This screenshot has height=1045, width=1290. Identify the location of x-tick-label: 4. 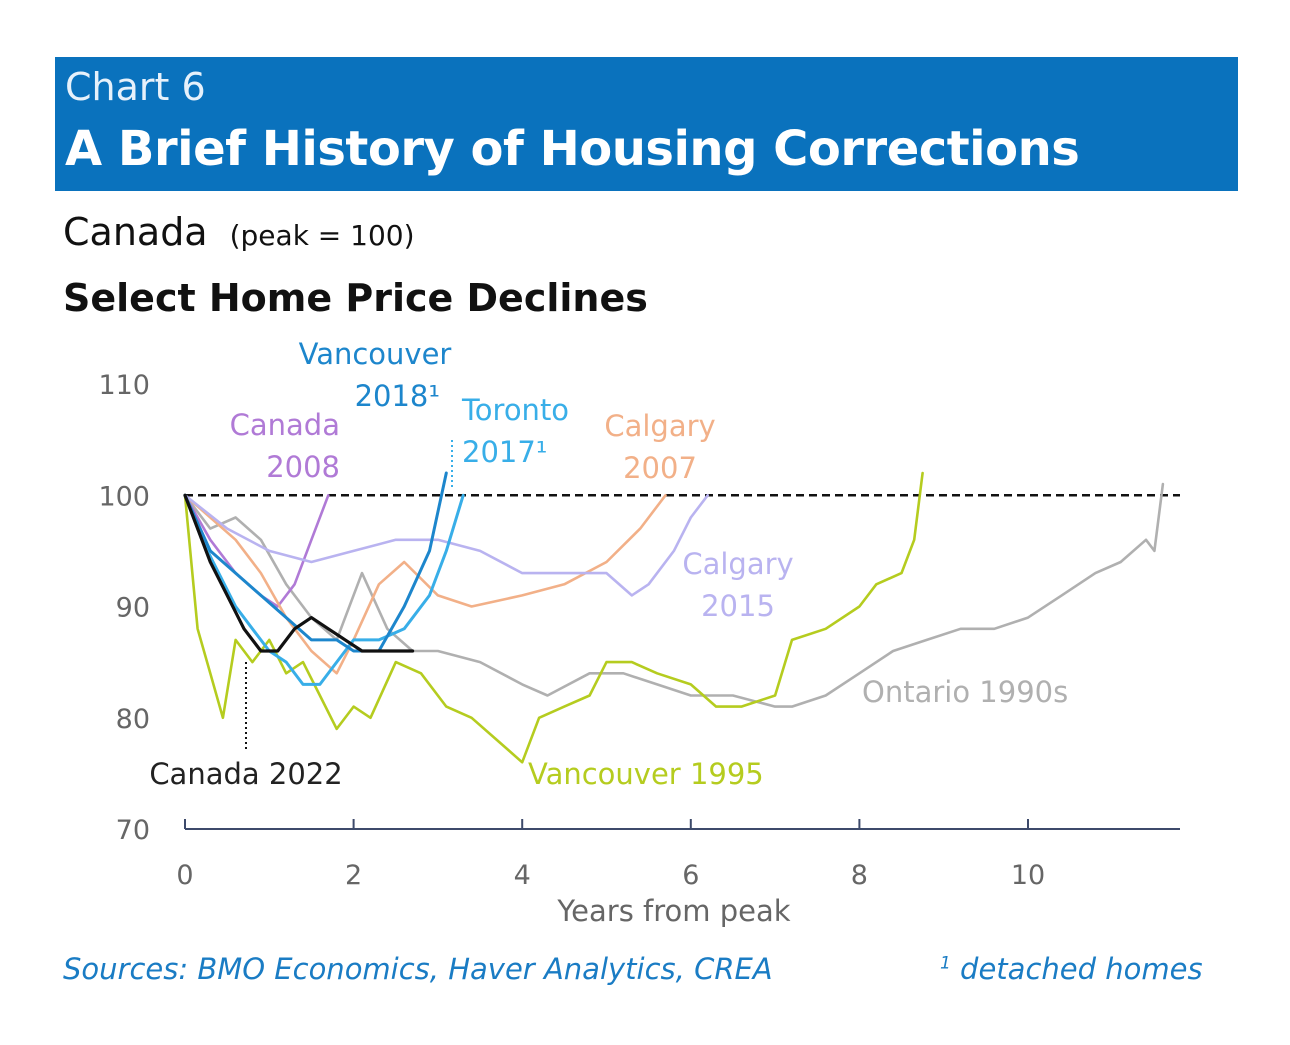
(522, 875).